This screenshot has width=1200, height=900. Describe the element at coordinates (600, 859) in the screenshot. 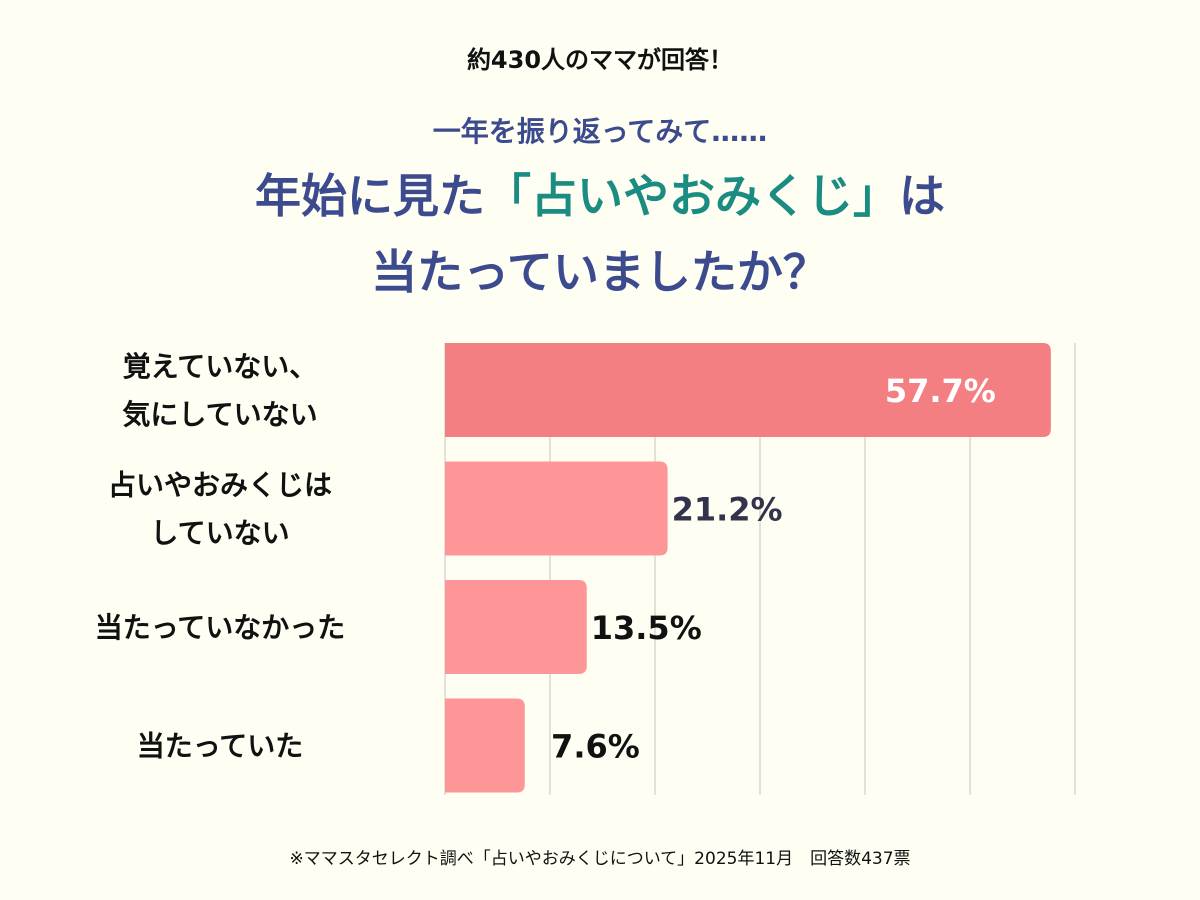

I see `source-footnote: ※ママスタセレクト調べ「占いやおみくじについて」2025年11月 回答数437票` at that location.